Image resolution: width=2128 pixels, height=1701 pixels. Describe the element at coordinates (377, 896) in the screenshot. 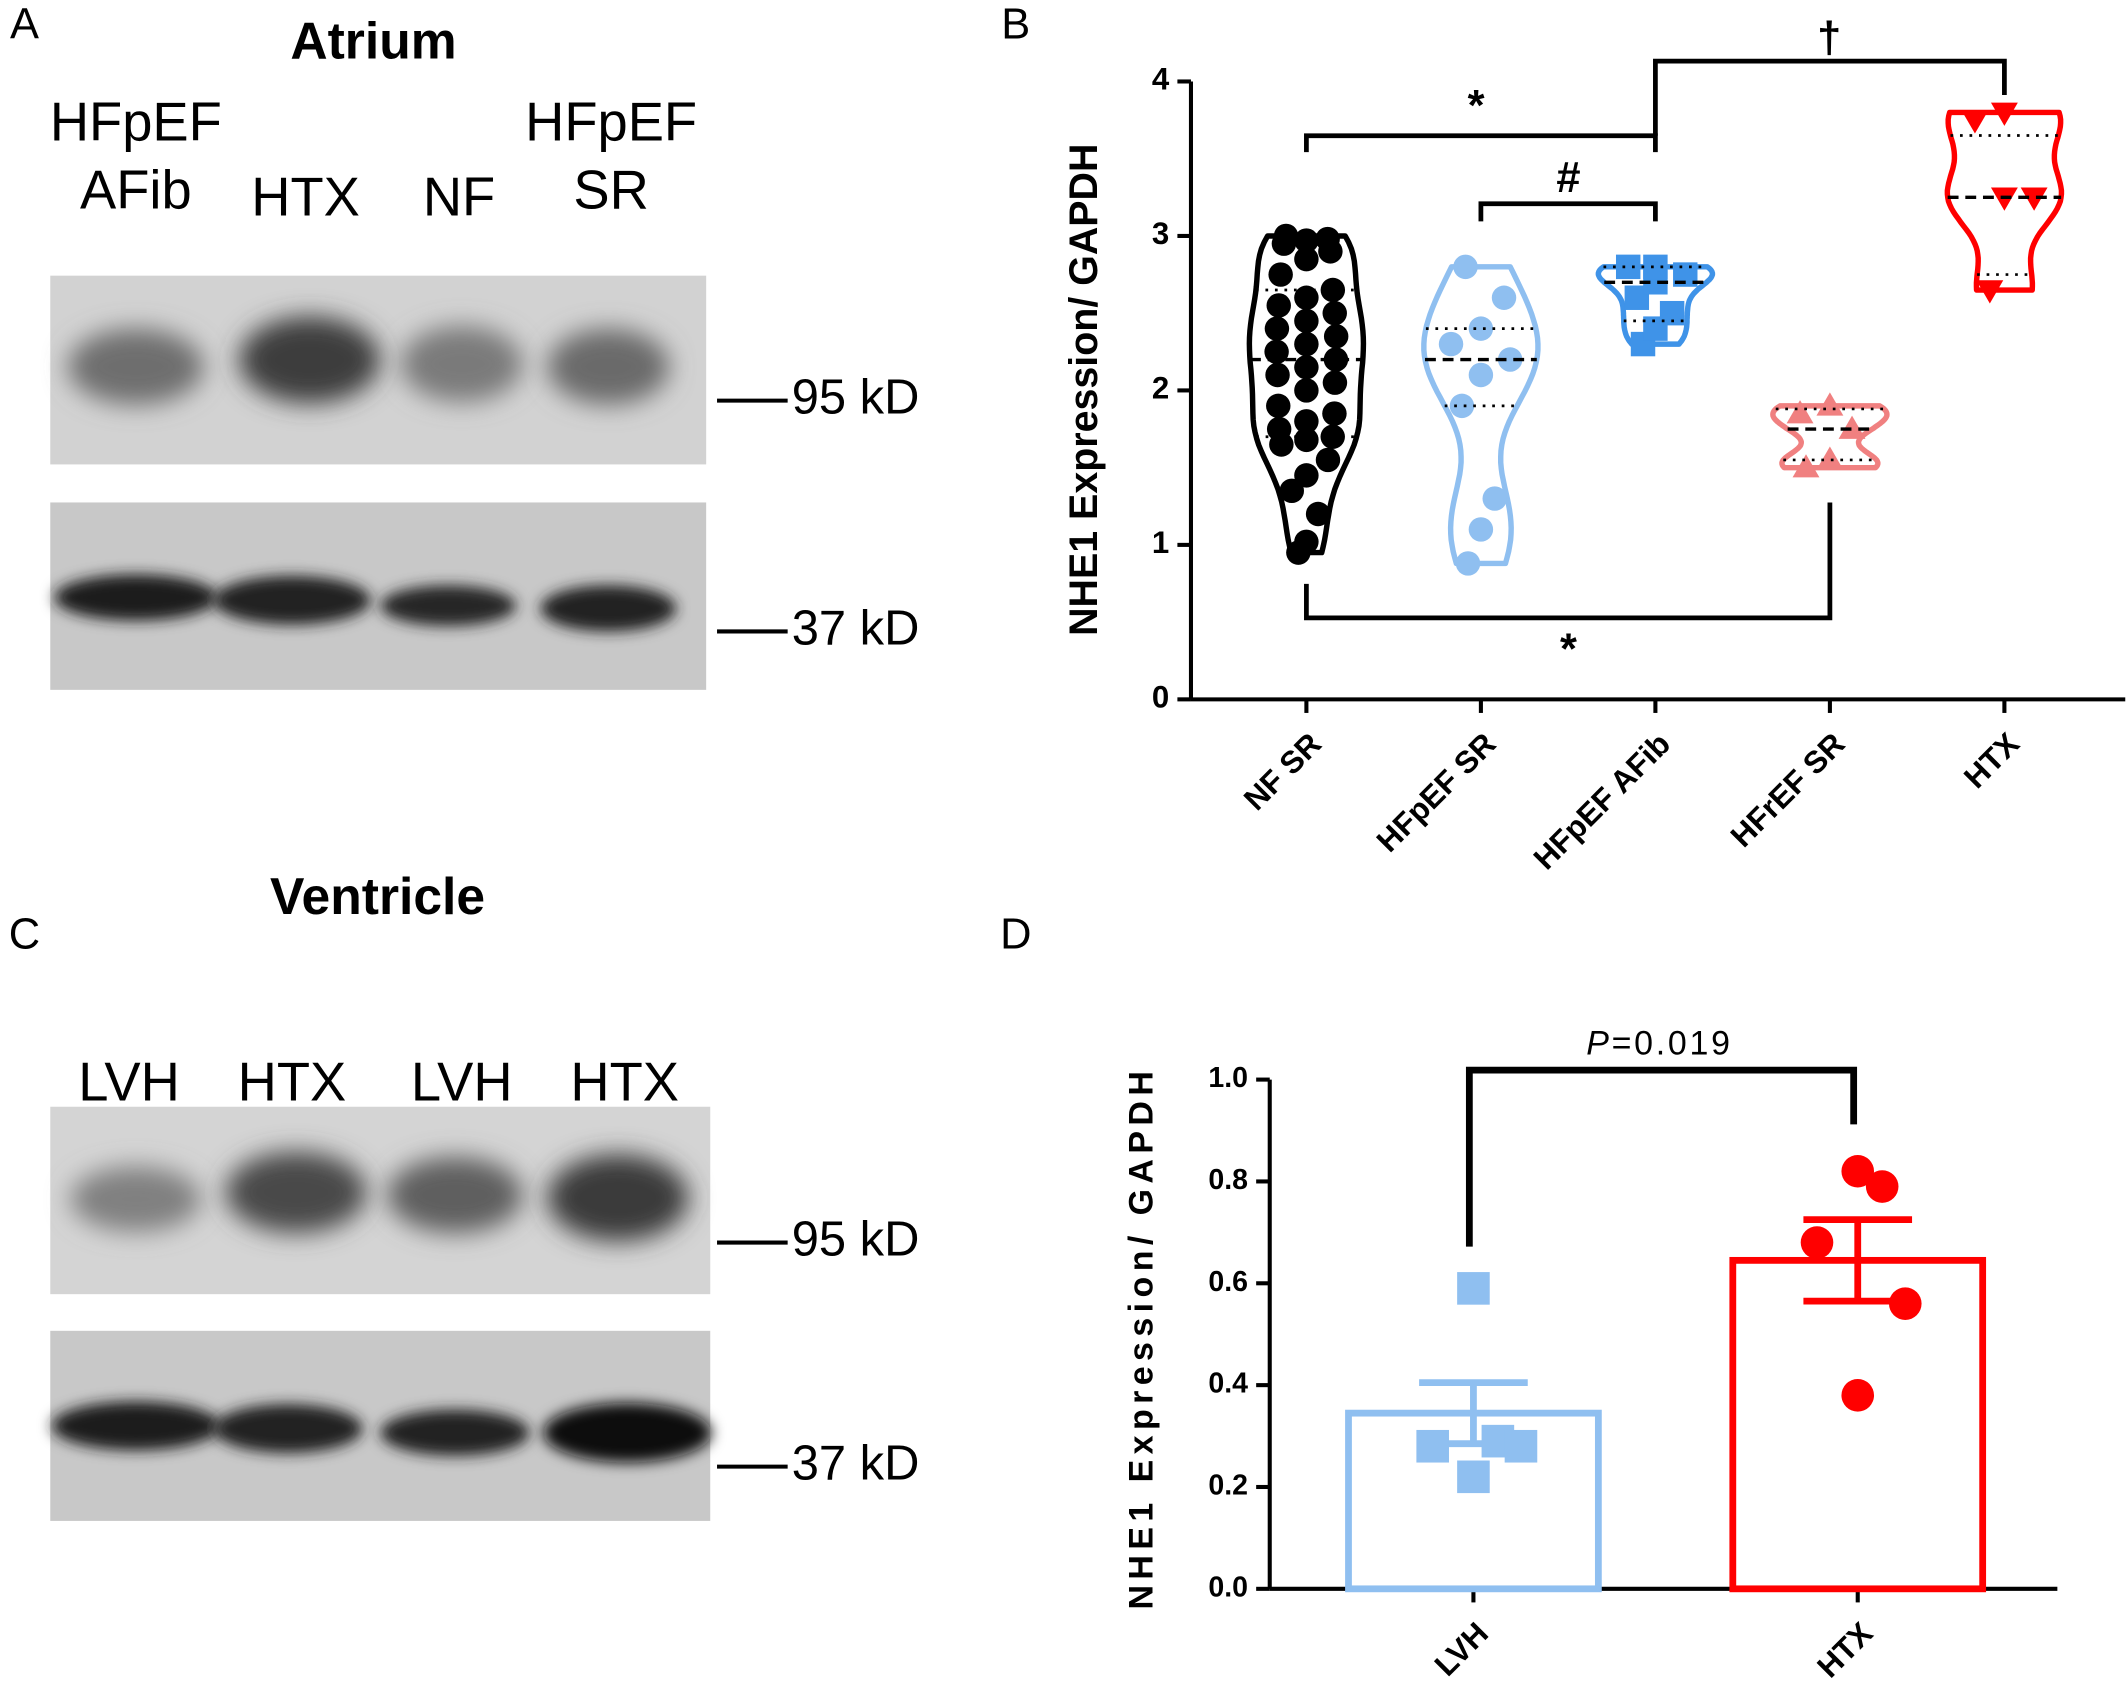

I see `blot-title: Ventricle` at that location.